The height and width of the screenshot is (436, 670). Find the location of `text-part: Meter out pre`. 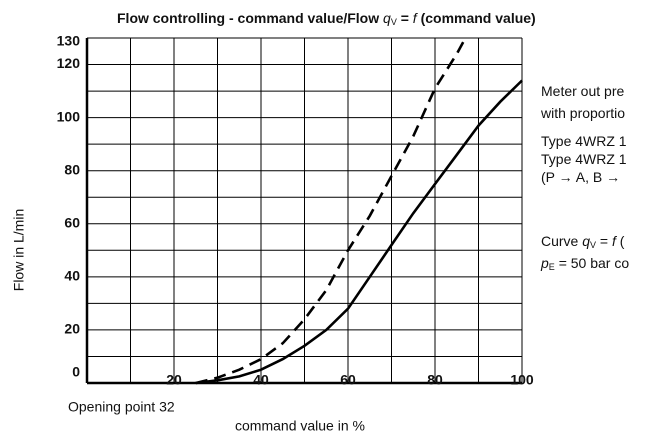

text-part: Meter out pre is located at coordinates (582, 91).